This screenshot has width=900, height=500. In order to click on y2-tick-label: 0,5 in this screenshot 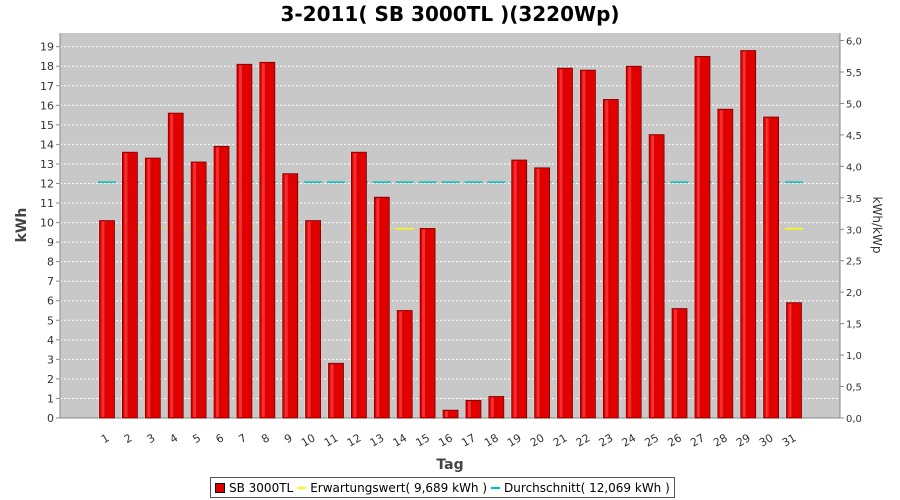, I will do `click(854, 388)`.